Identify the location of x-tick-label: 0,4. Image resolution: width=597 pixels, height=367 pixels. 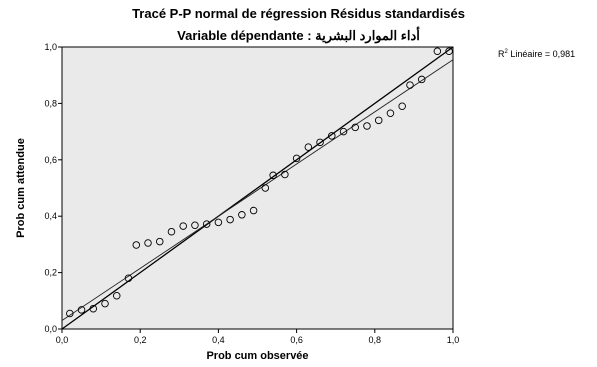
(218, 340).